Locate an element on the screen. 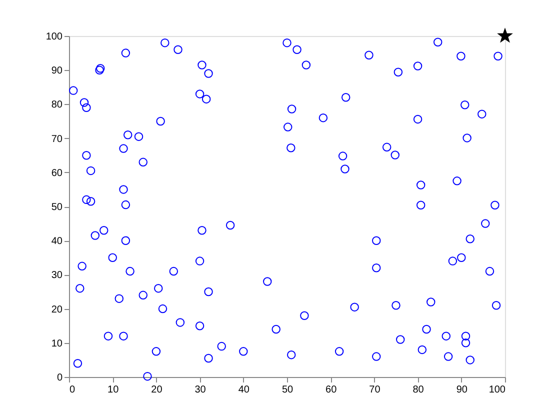  y-tick-label: 10 is located at coordinates (57, 344).